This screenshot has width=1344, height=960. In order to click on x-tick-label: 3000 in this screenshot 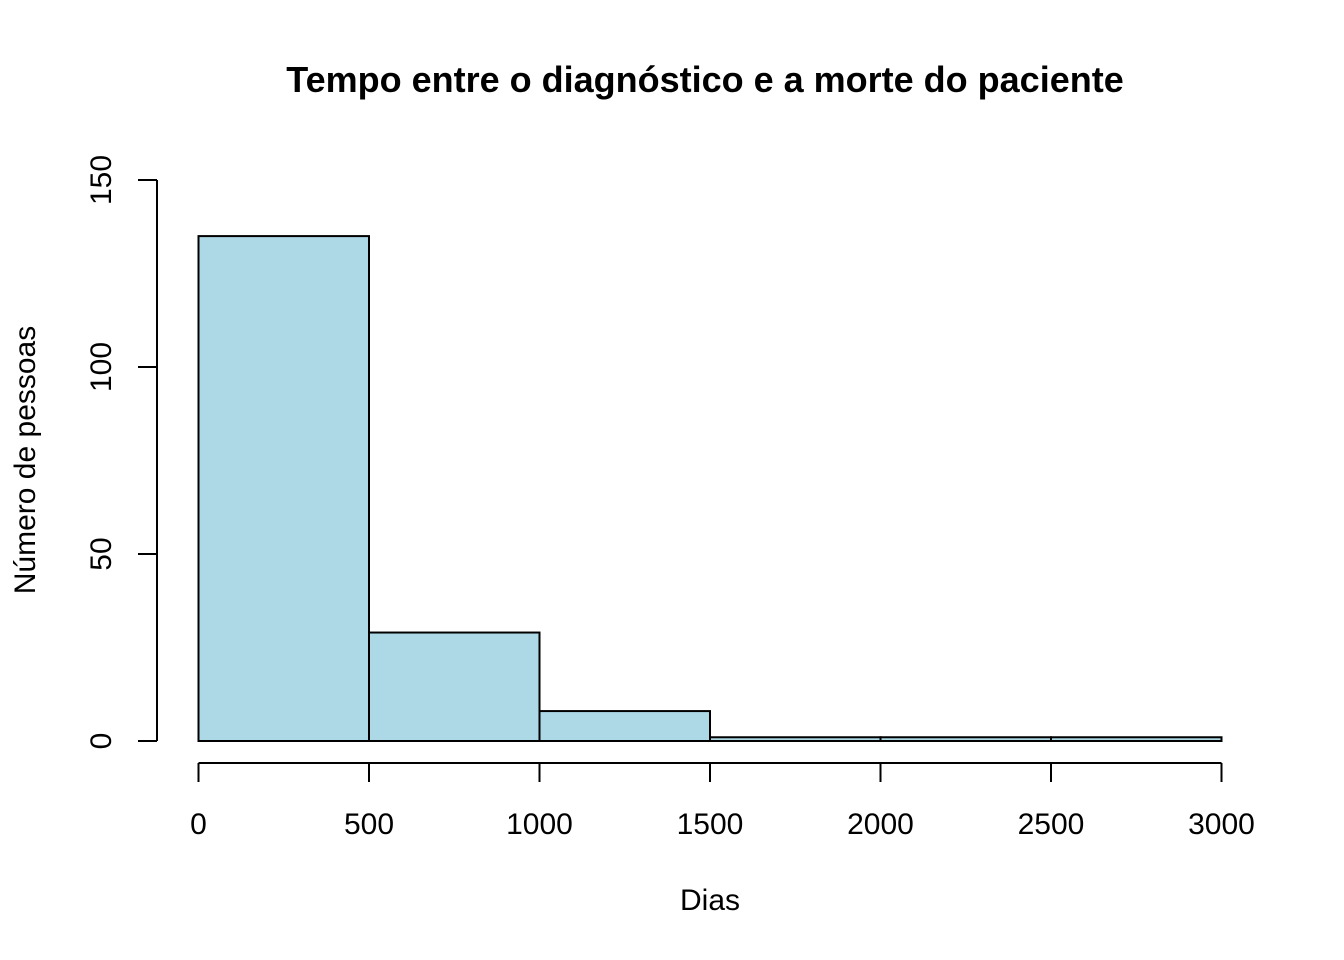, I will do `click(1221, 824)`.